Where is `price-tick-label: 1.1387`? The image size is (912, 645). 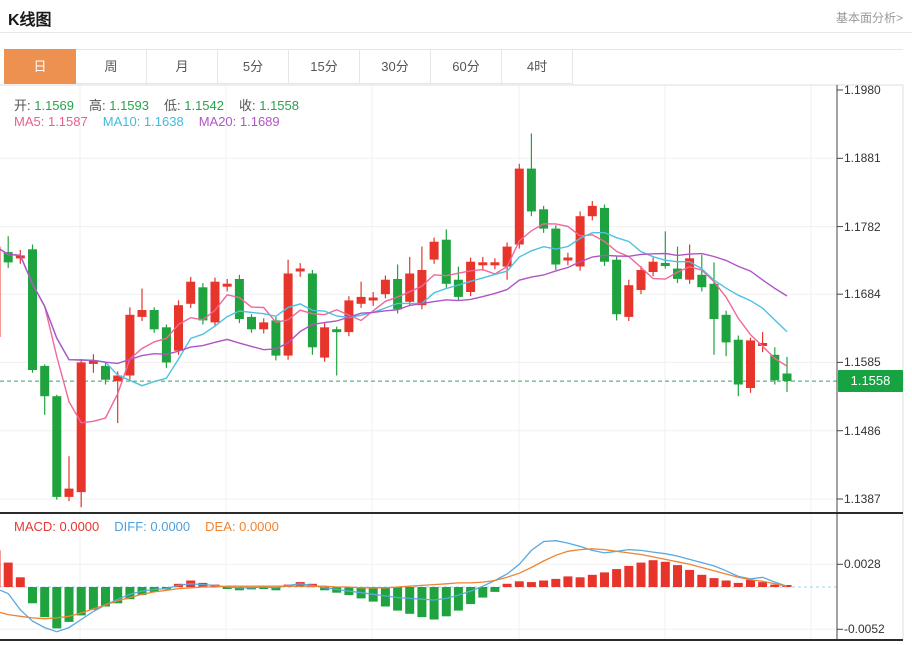
price-tick-label: 1.1387 is located at coordinates (862, 499).